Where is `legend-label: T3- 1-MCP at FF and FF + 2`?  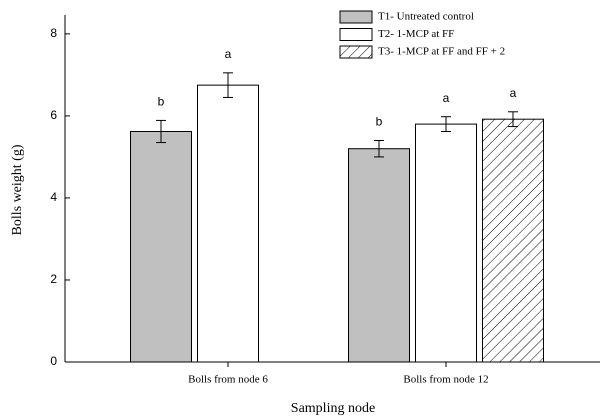 legend-label: T3- 1-MCP at FF and FF + 2 is located at coordinates (441, 52).